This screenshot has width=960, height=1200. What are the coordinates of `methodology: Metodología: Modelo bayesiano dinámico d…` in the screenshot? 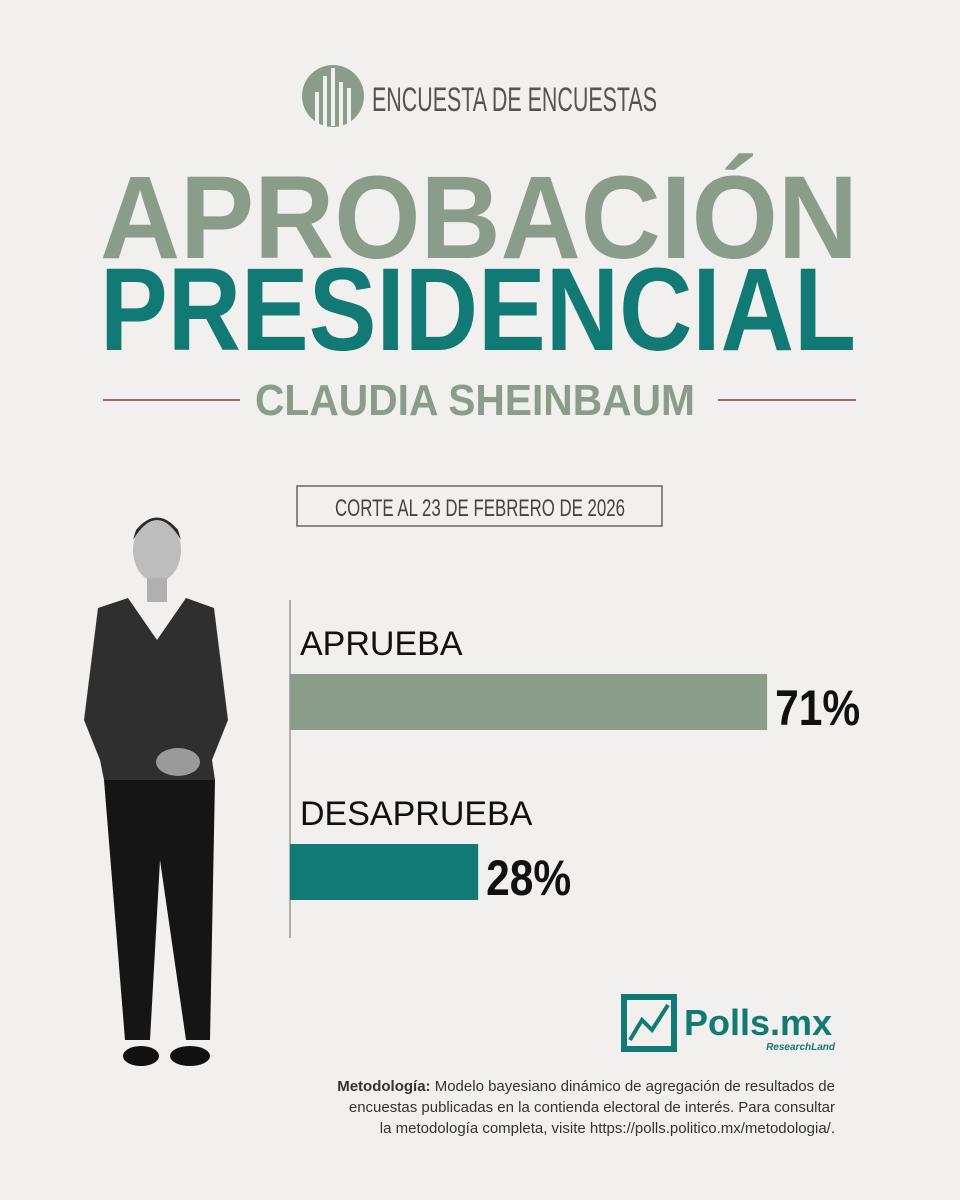 It's located at (586, 1086).